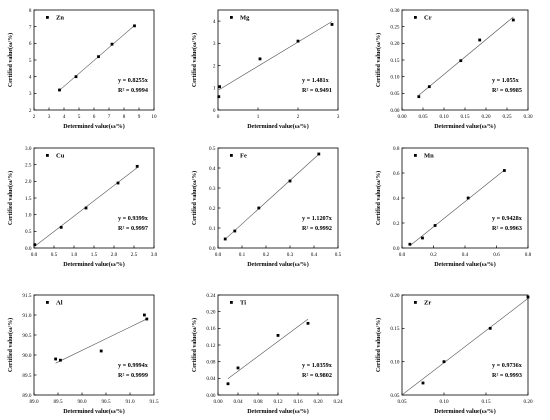 The height and width of the screenshot is (420, 550). Describe the element at coordinates (60, 156) in the screenshot. I see `legend-element-label: Cu` at that location.